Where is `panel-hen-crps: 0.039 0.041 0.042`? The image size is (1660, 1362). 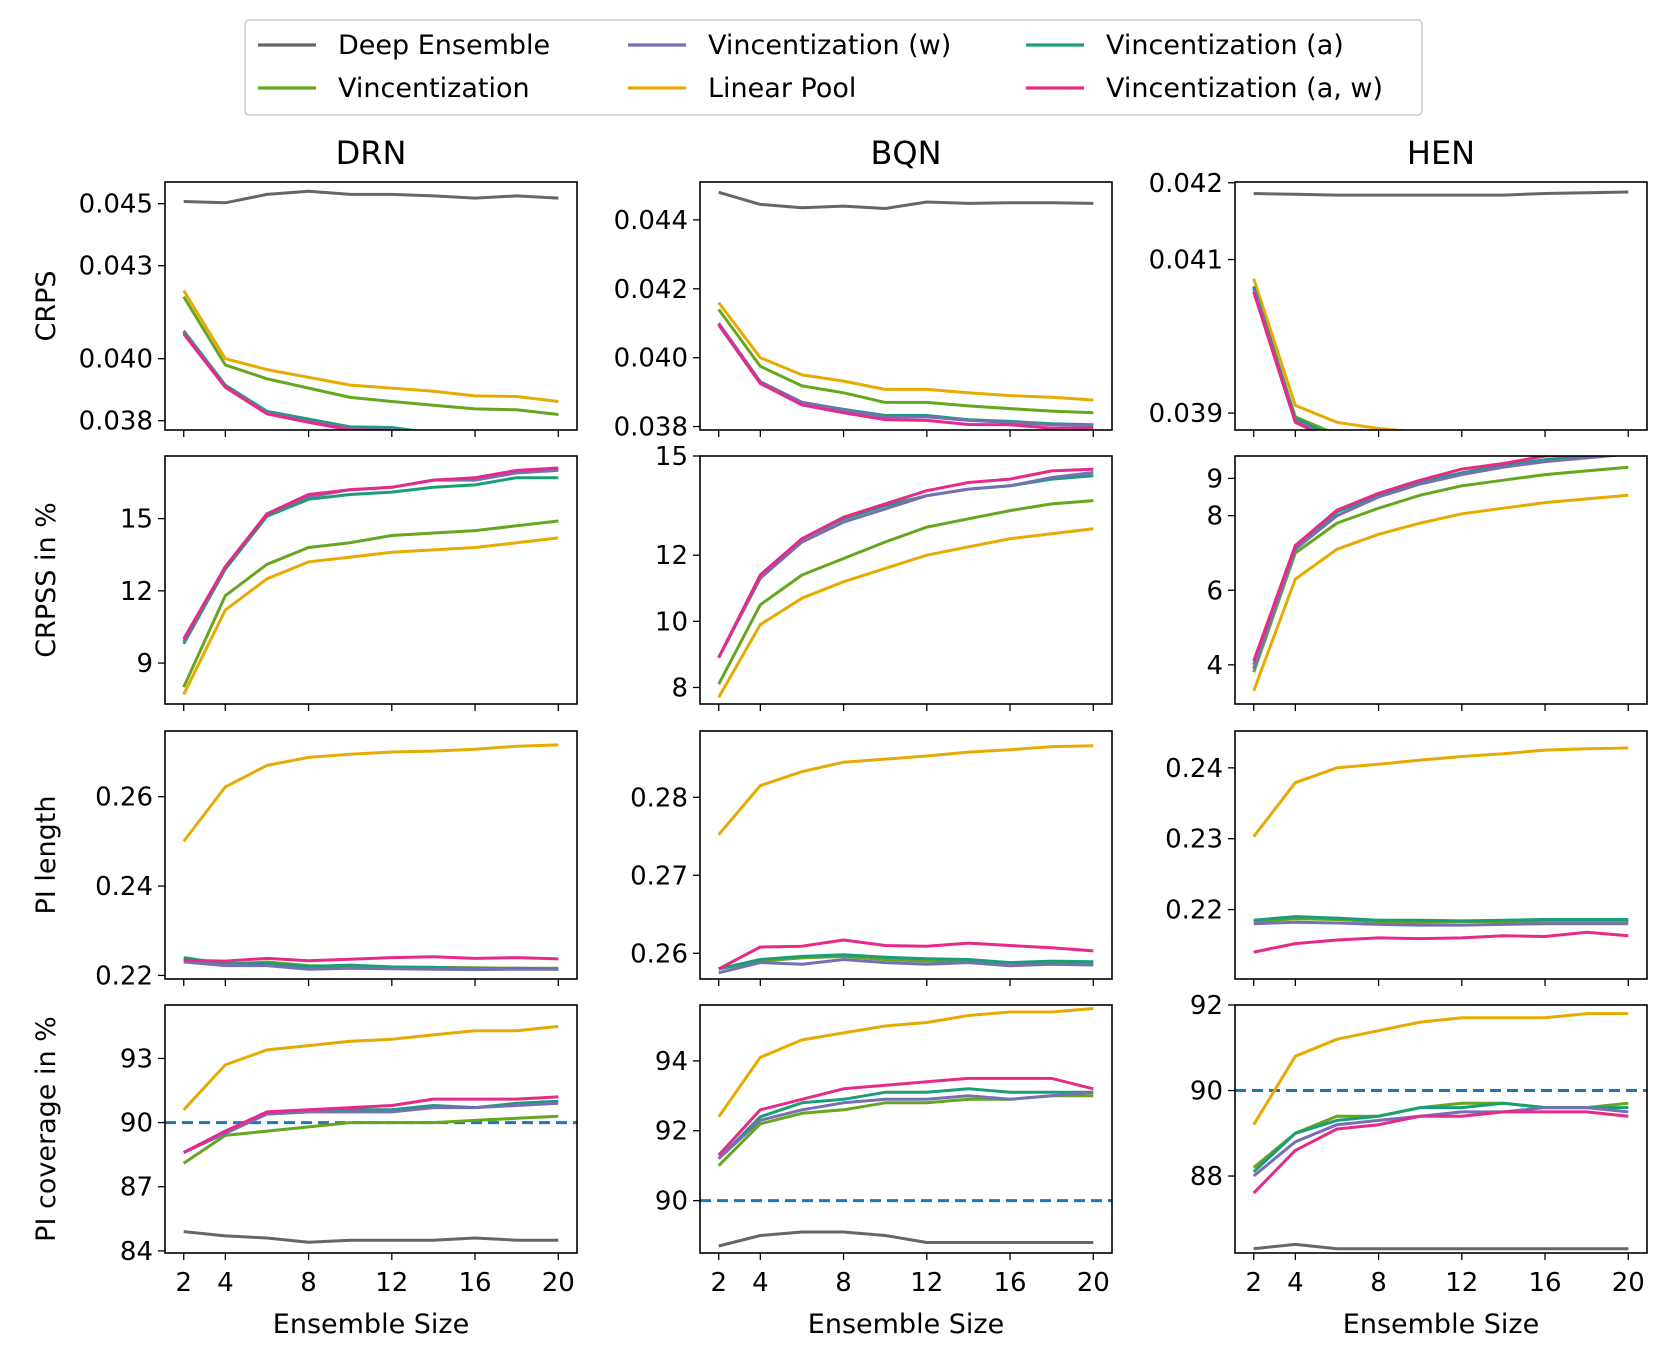 panel-hen-crps: 0.039 0.041 0.042 is located at coordinates (1398, 303).